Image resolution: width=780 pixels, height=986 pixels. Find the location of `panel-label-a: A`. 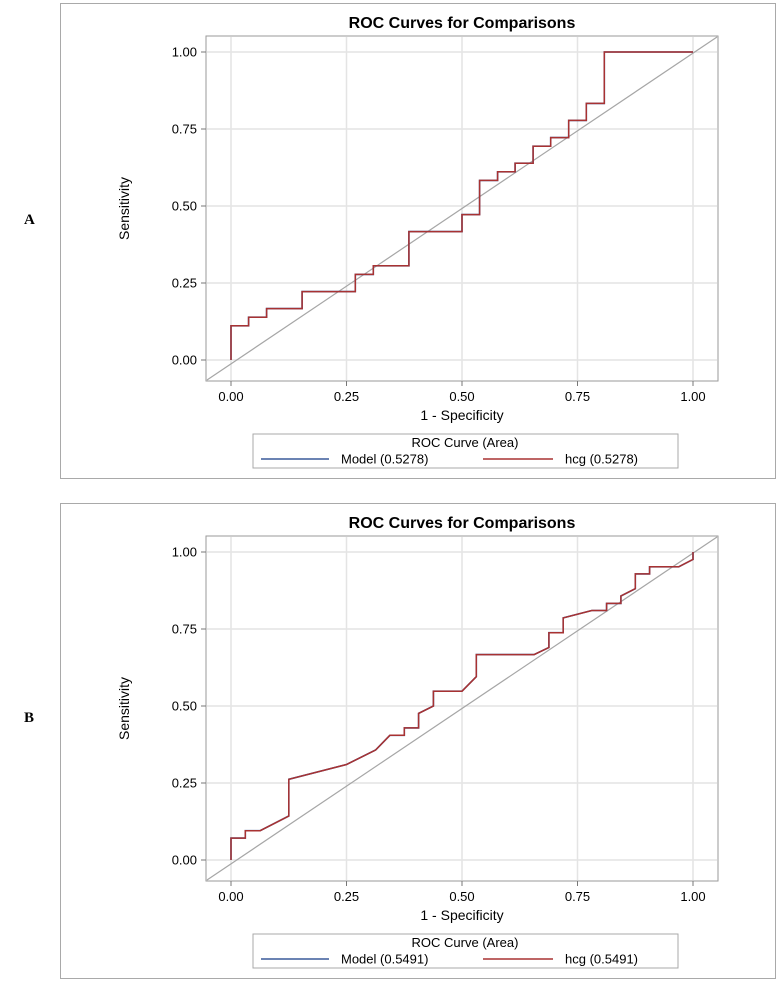

panel-label-a: A is located at coordinates (29, 220).